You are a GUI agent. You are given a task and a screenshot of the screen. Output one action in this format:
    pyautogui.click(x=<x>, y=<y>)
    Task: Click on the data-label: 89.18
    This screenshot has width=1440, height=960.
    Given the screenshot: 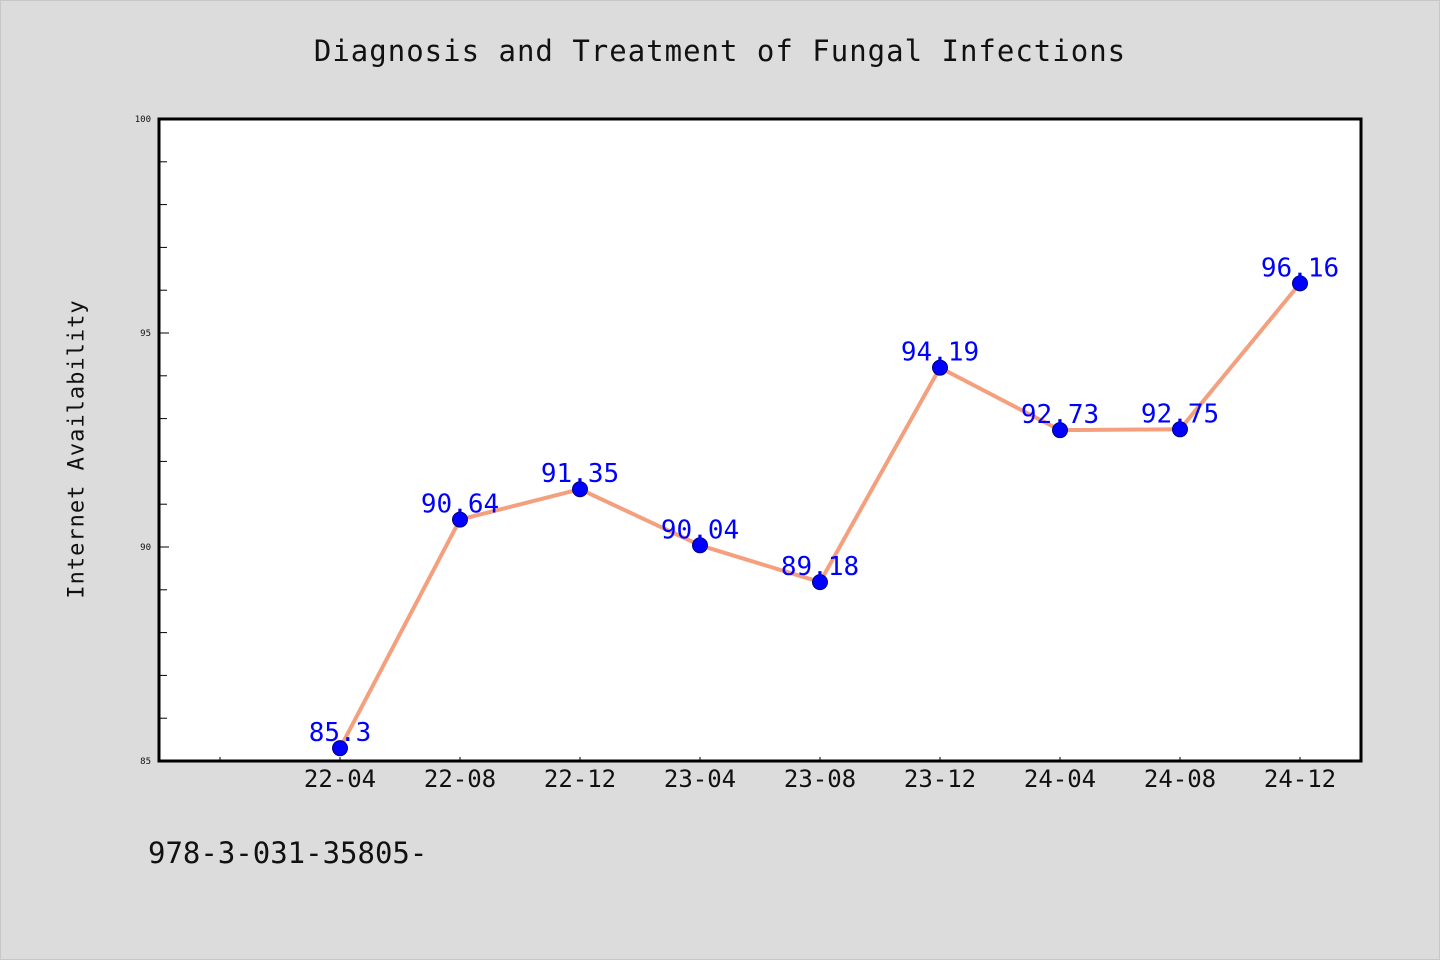 What is the action you would take?
    pyautogui.click(x=820, y=567)
    